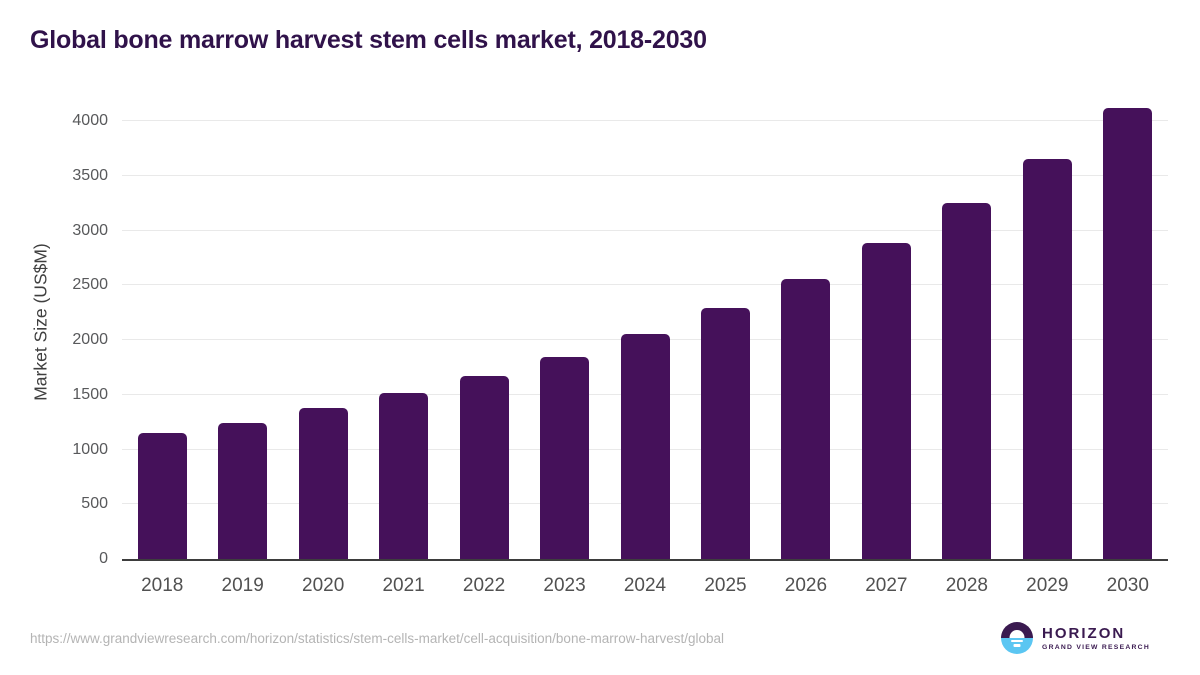 Image resolution: width=1200 pixels, height=675 pixels. Describe the element at coordinates (886, 401) in the screenshot. I see `bar-2027` at that location.